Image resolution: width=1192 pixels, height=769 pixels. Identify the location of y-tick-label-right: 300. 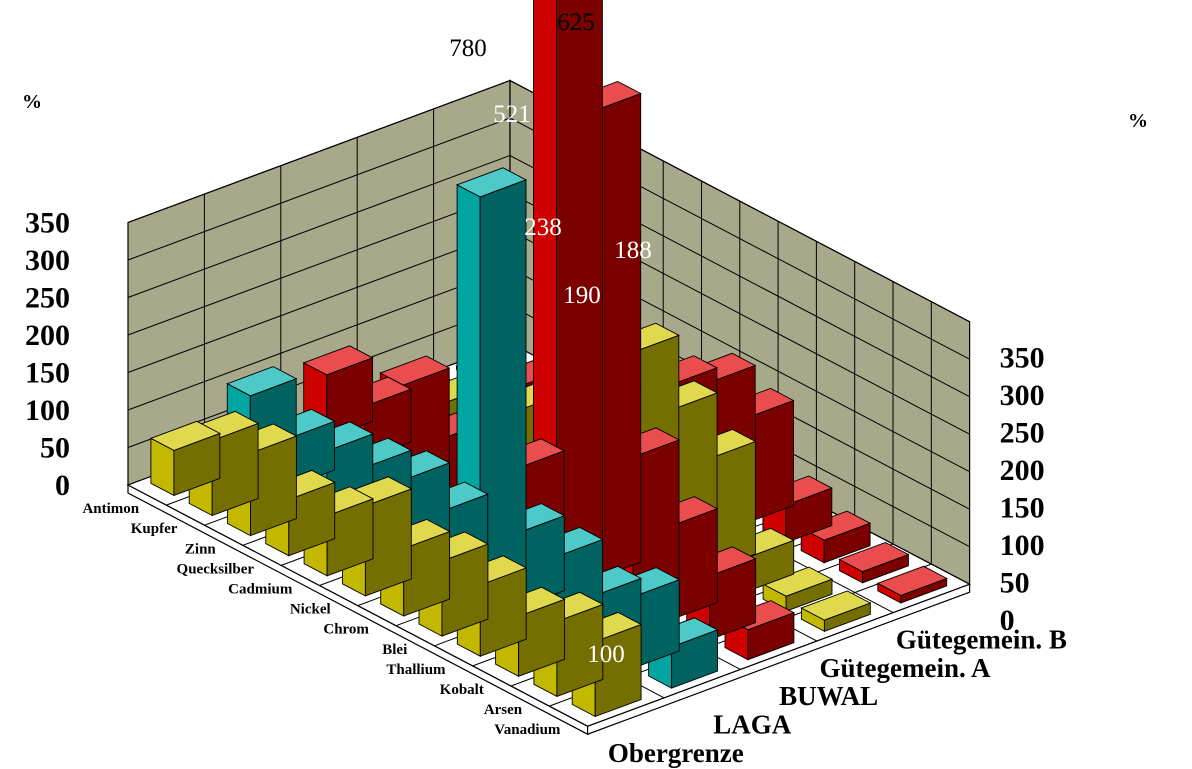
(1022, 395).